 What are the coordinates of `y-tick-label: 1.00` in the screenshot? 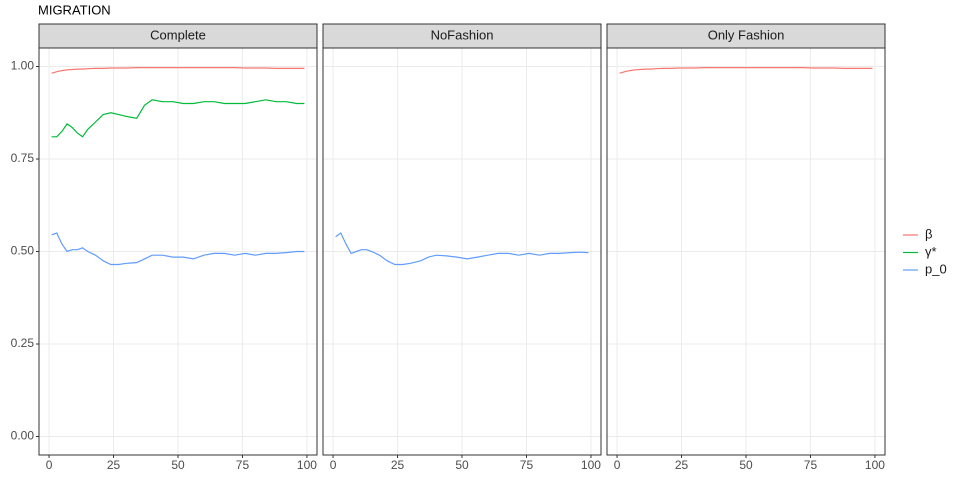 It's located at (23, 66).